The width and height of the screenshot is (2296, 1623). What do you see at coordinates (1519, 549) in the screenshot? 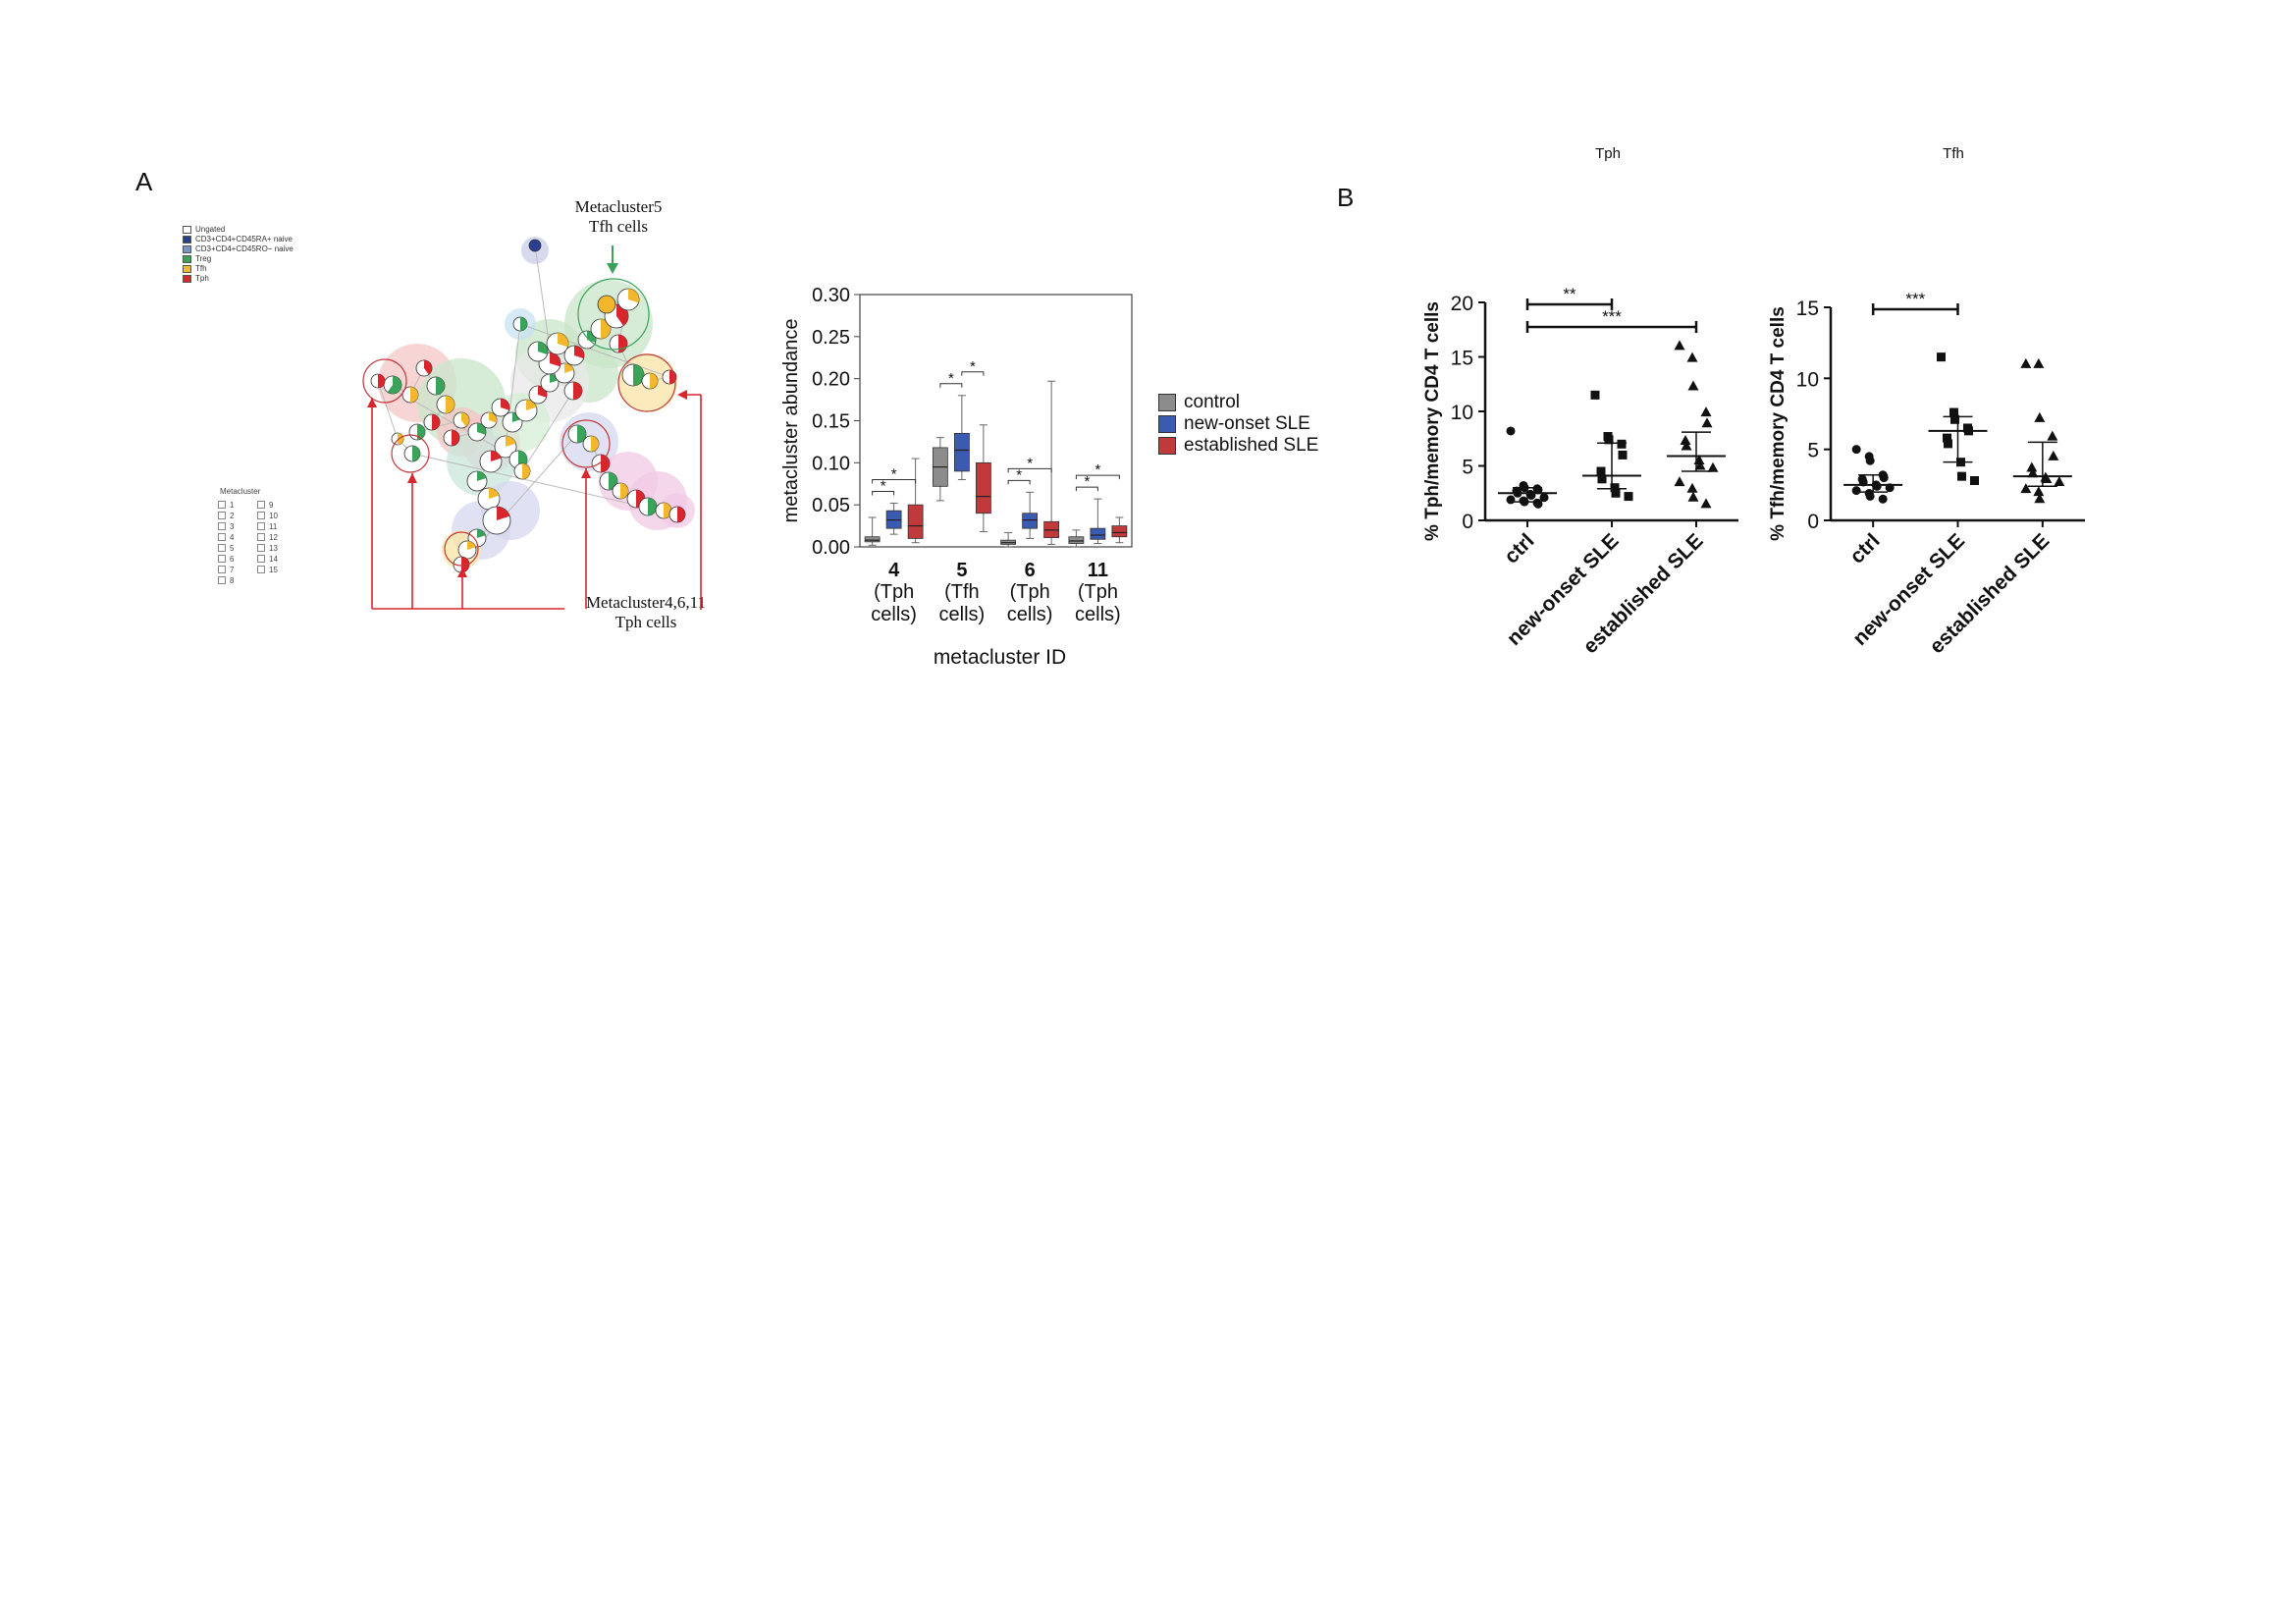
I see `x-tick-label: ctrl` at bounding box center [1519, 549].